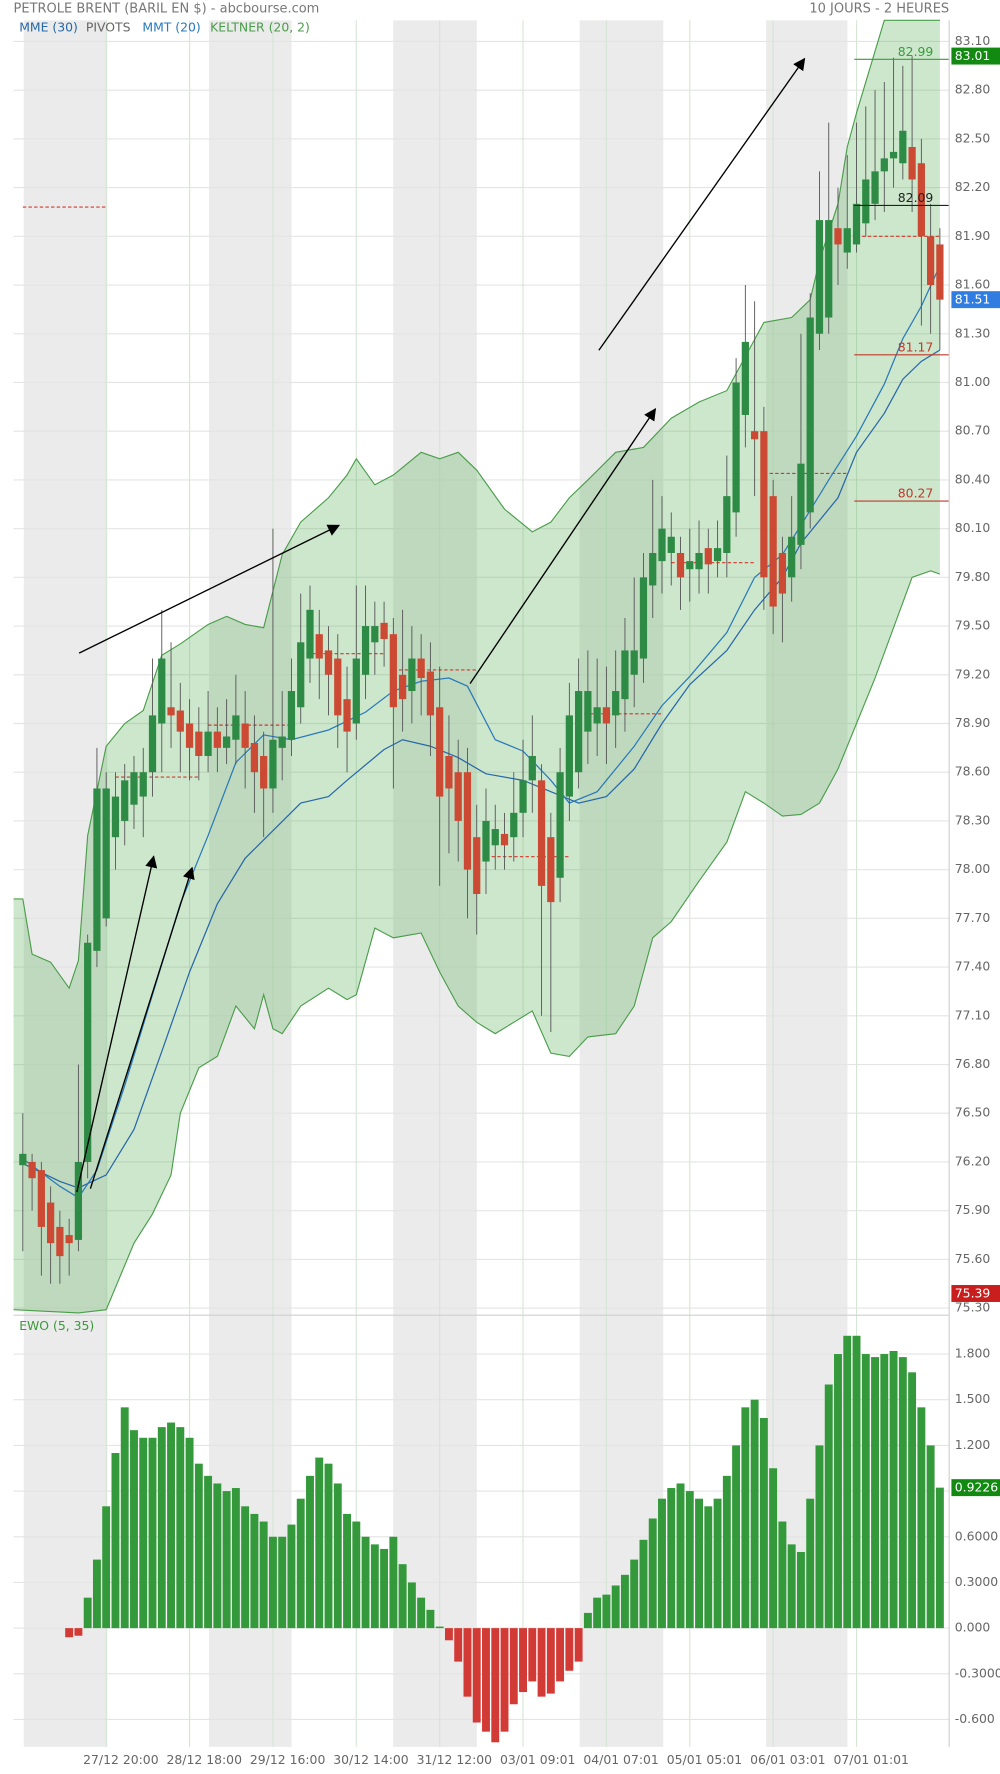 The height and width of the screenshot is (1774, 1000). What do you see at coordinates (973, 381) in the screenshot?
I see `y-tick-label: 81.00` at bounding box center [973, 381].